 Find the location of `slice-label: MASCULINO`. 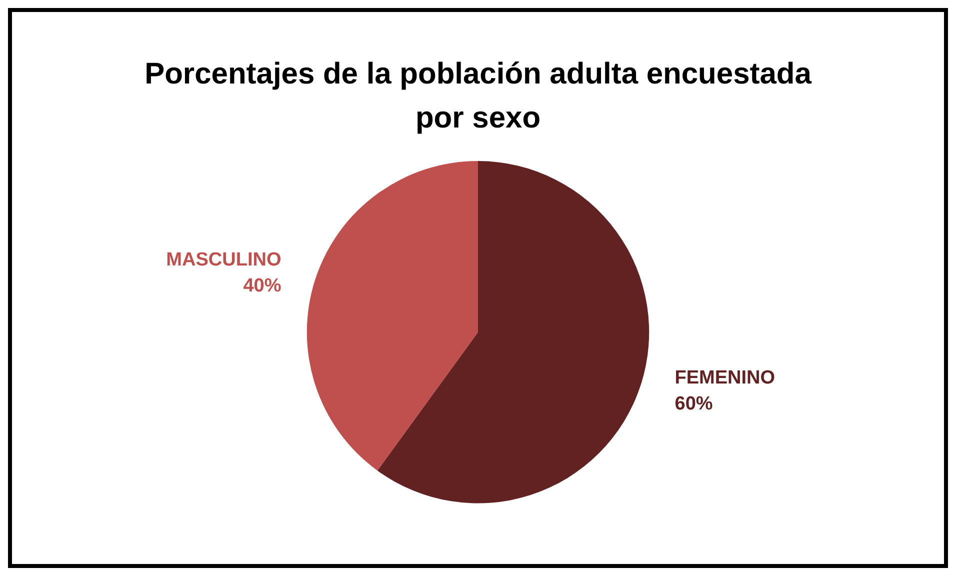

slice-label: MASCULINO is located at coordinates (224, 260).